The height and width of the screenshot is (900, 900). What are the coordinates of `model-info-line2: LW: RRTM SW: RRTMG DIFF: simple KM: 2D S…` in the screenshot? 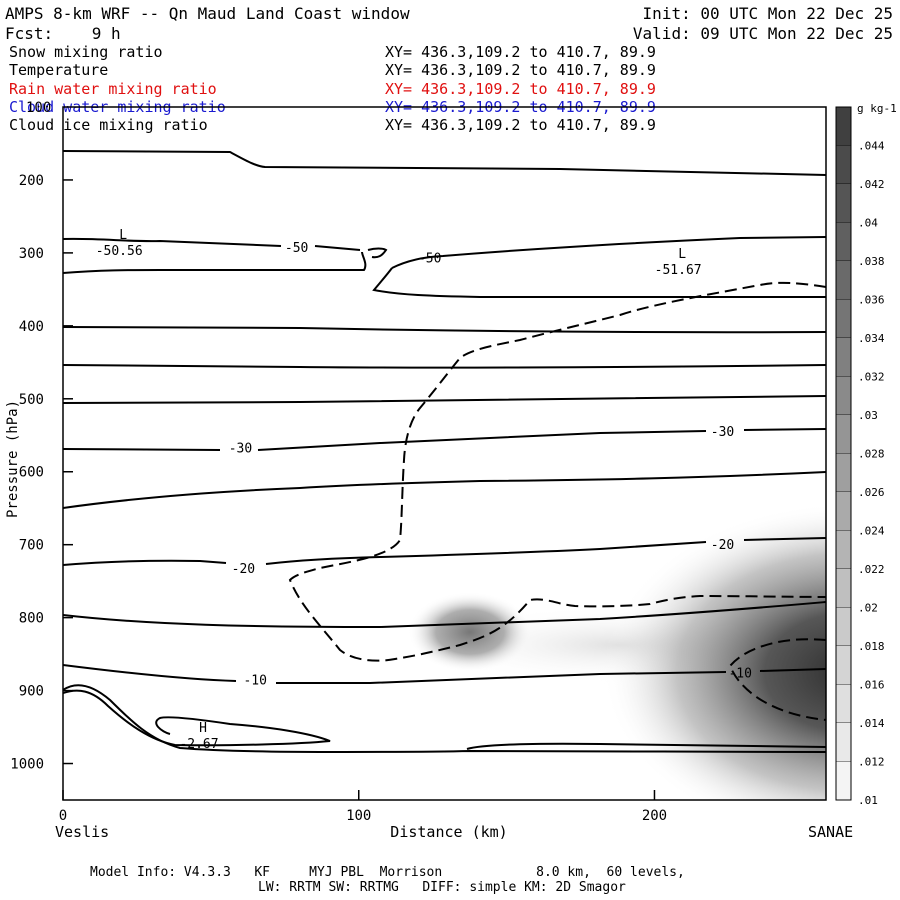 It's located at (442, 887).